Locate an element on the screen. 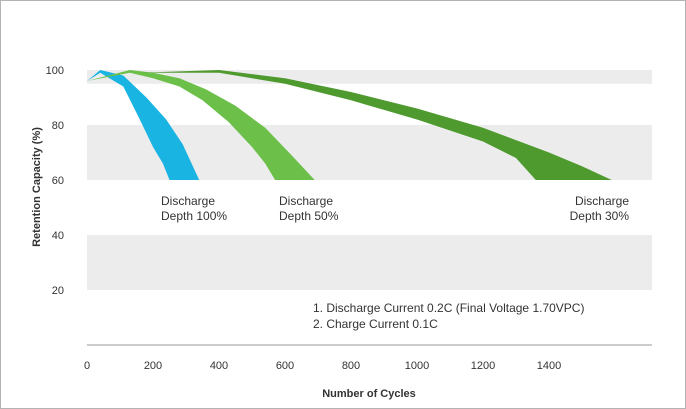 This screenshot has height=409, width=686. note-charge-current: 2. Charge Current 0.1C is located at coordinates (375, 324).